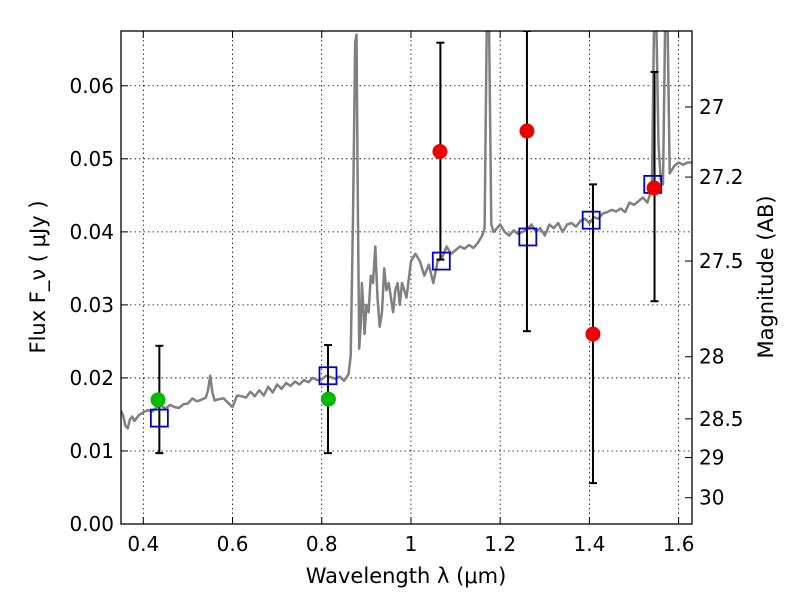 The image size is (800, 600). Describe the element at coordinates (143, 544) in the screenshot. I see `x-tick-label: 0.4` at that location.